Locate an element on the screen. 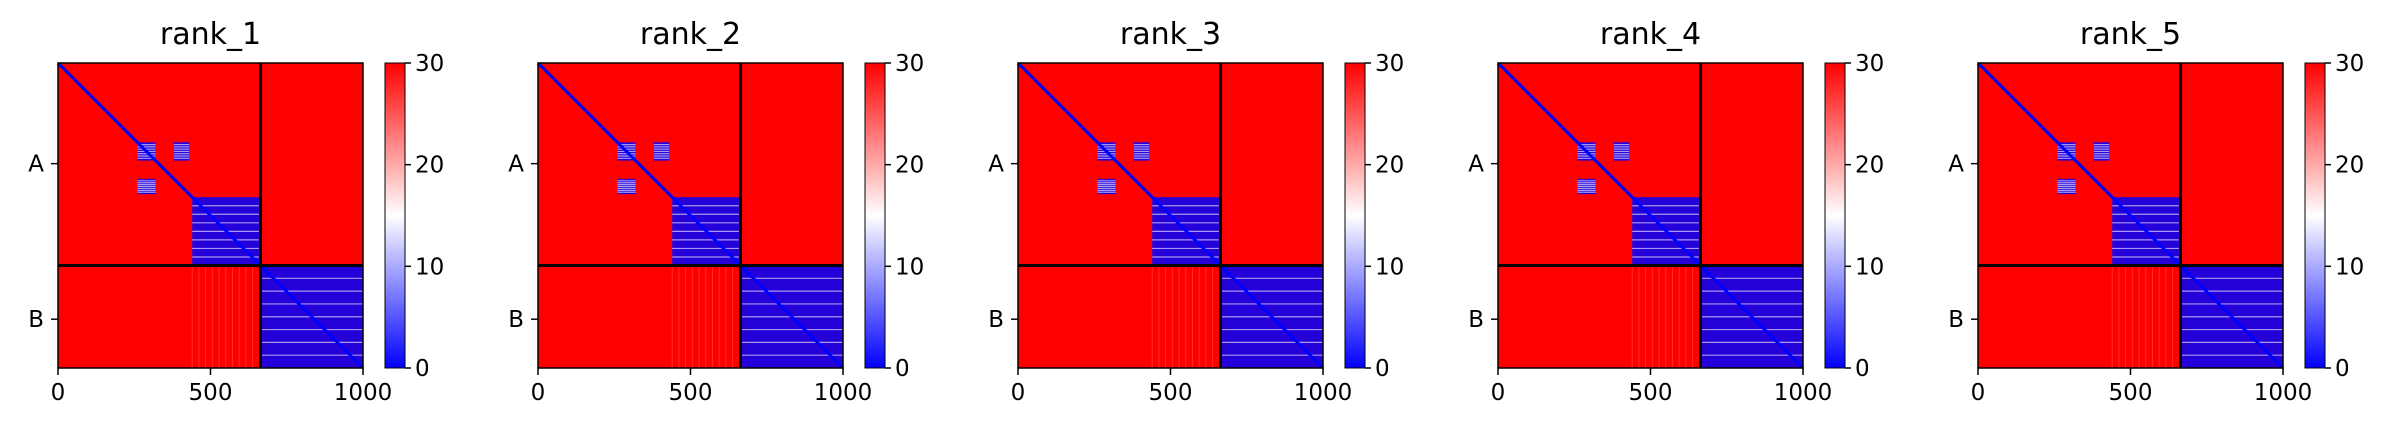 This screenshot has width=2401, height=438. chart-title: rank_2 is located at coordinates (690, 34).